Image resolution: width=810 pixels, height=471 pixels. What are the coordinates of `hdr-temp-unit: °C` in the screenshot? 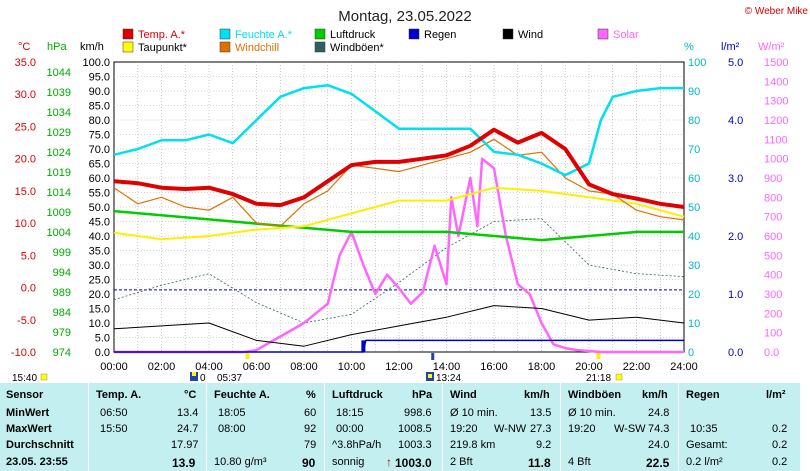 It's located at (190, 395).